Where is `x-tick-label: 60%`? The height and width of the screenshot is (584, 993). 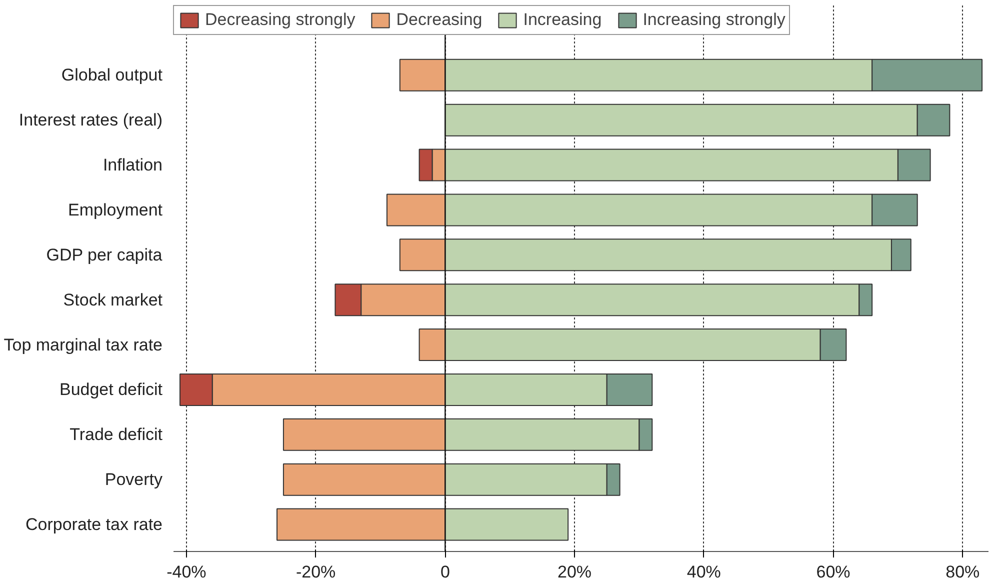 x-tick-label: 60% is located at coordinates (833, 572).